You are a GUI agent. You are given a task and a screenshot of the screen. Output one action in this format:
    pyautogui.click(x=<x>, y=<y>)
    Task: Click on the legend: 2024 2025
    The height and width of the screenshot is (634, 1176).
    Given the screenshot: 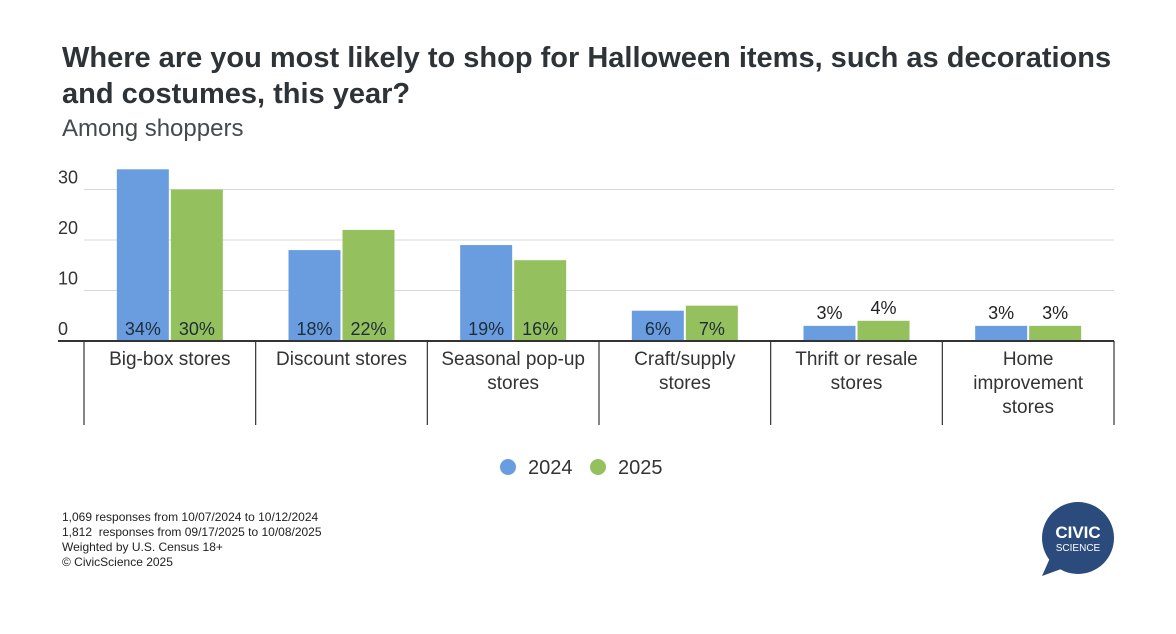 What is the action you would take?
    pyautogui.click(x=581, y=468)
    